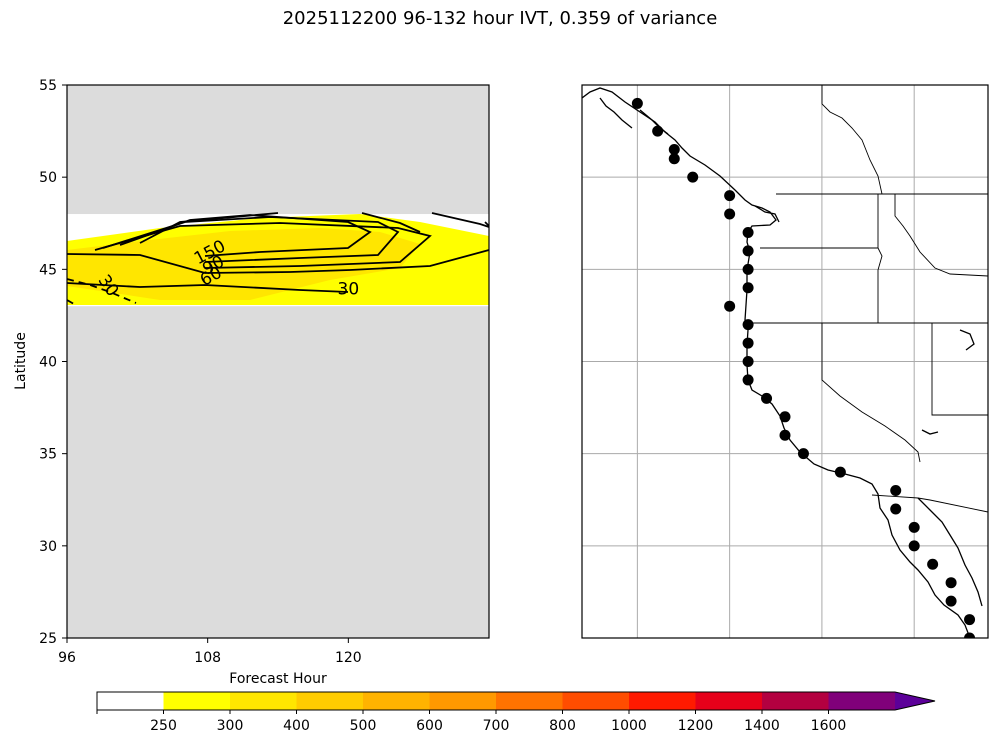 The image size is (1000, 749). I want to click on colorbar-tick-label: 800, so click(562, 726).